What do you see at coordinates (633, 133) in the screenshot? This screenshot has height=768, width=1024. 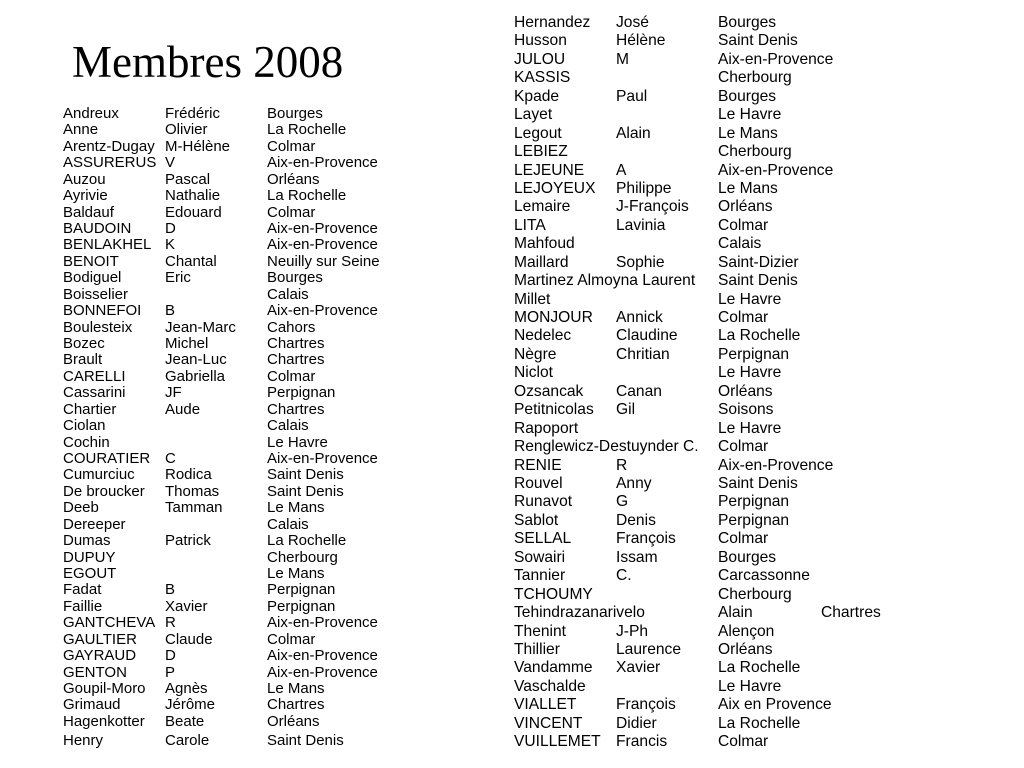 I see `member-first-name: Alain` at bounding box center [633, 133].